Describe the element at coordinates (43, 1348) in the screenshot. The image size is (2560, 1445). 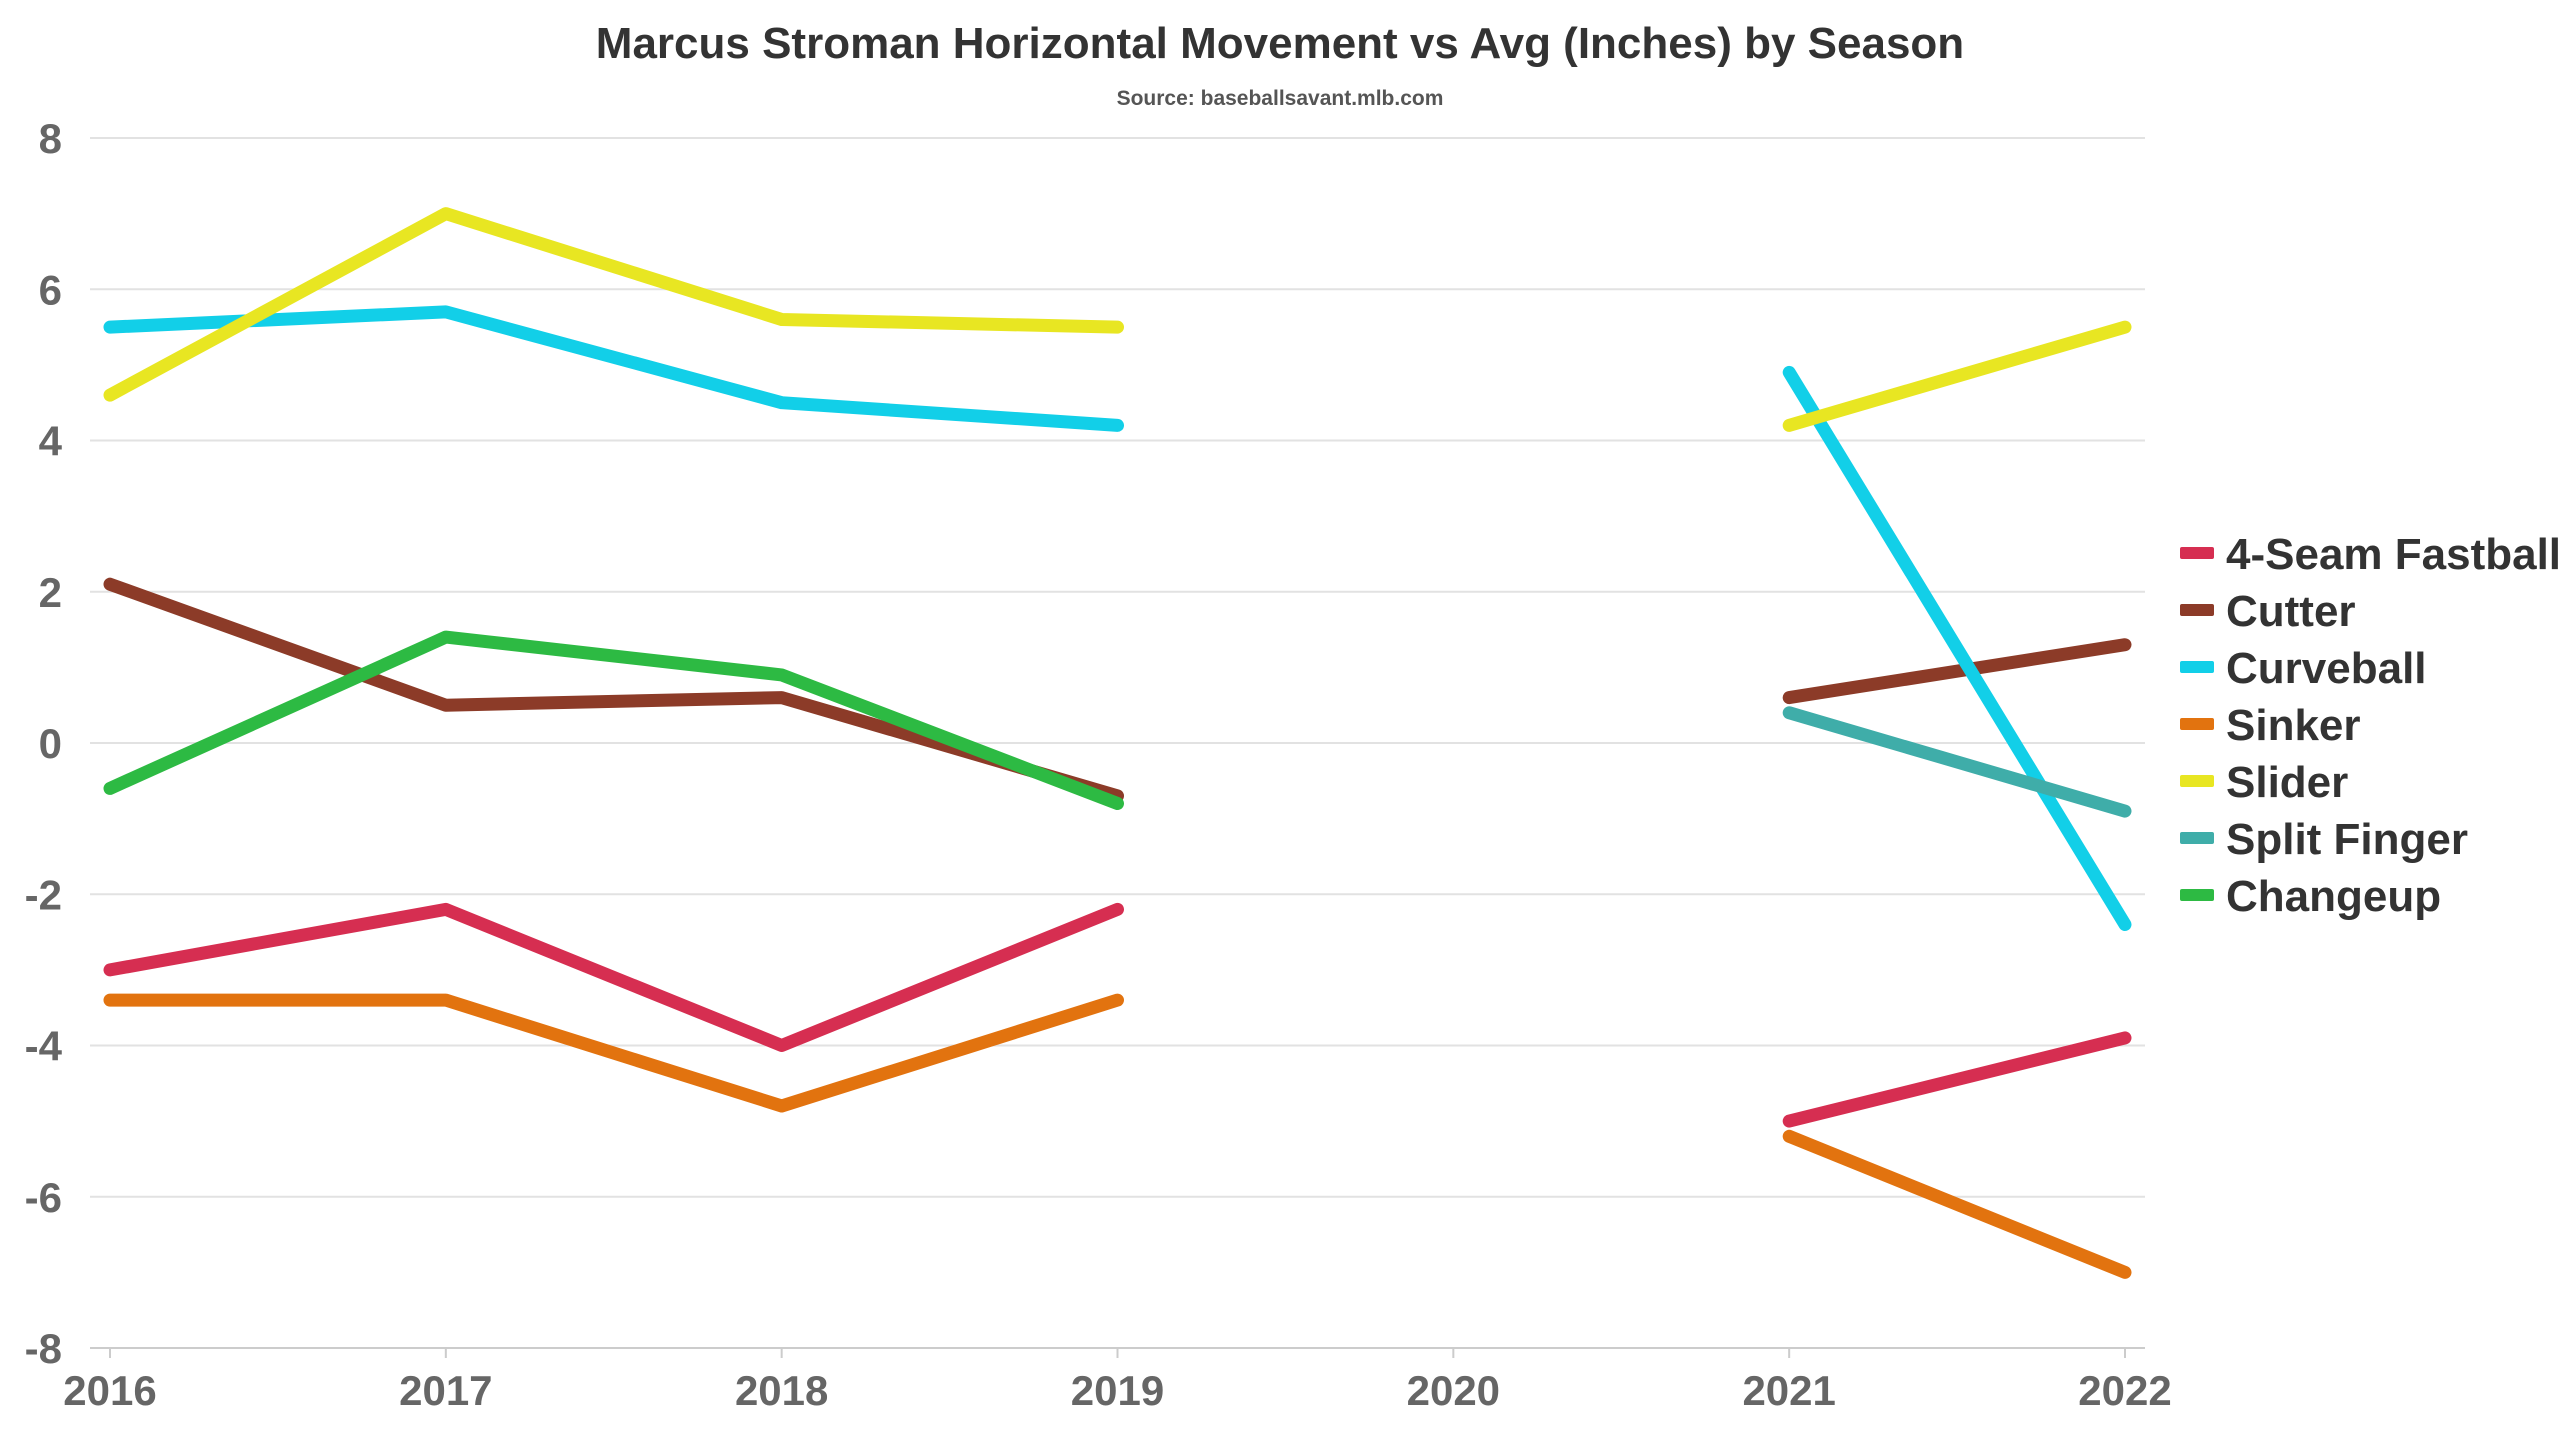
I see `y-tick-label: -8` at that location.